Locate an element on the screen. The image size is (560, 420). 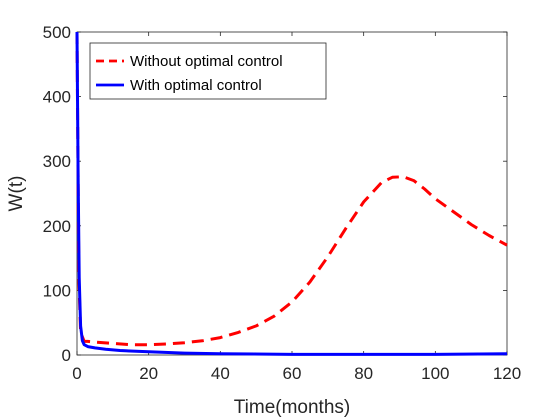
x-axis-label: Time(months) is located at coordinates (292, 407).